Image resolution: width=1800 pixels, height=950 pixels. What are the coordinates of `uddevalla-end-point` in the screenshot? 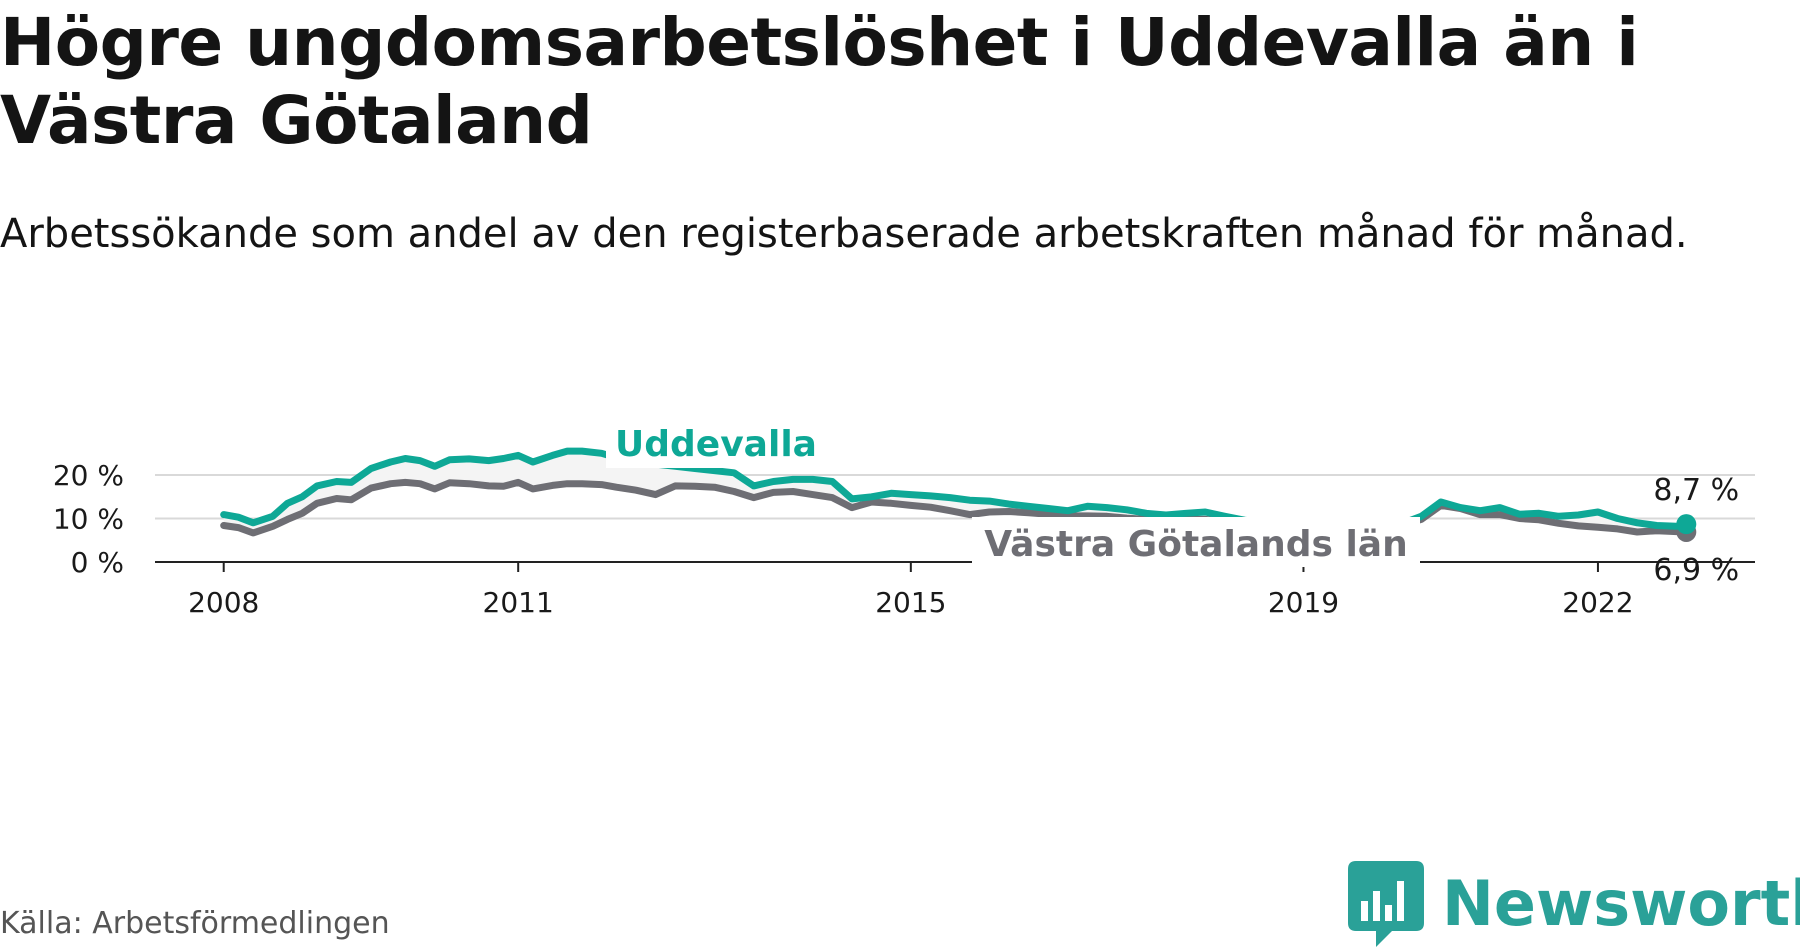 It's located at (1686, 524).